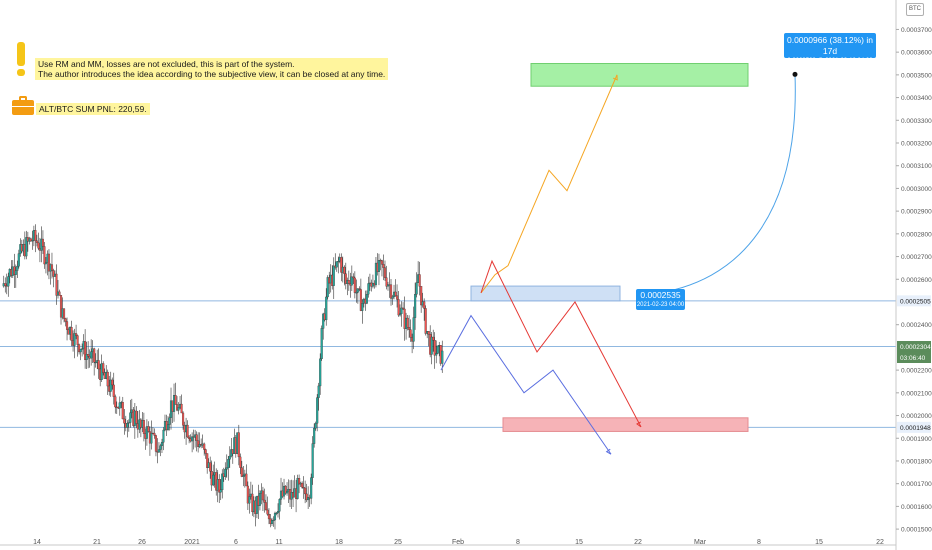 Image resolution: width=932 pixels, height=550 pixels. I want to click on y-tick-label-4: 0.0003300, so click(916, 121).